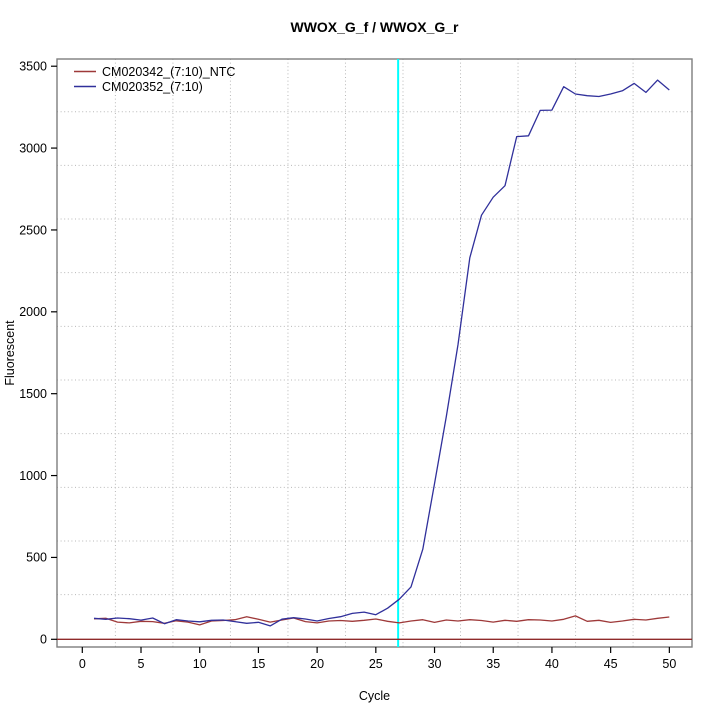 This screenshot has width=720, height=720. What do you see at coordinates (33, 148) in the screenshot?
I see `y-tick-label: 3000` at bounding box center [33, 148].